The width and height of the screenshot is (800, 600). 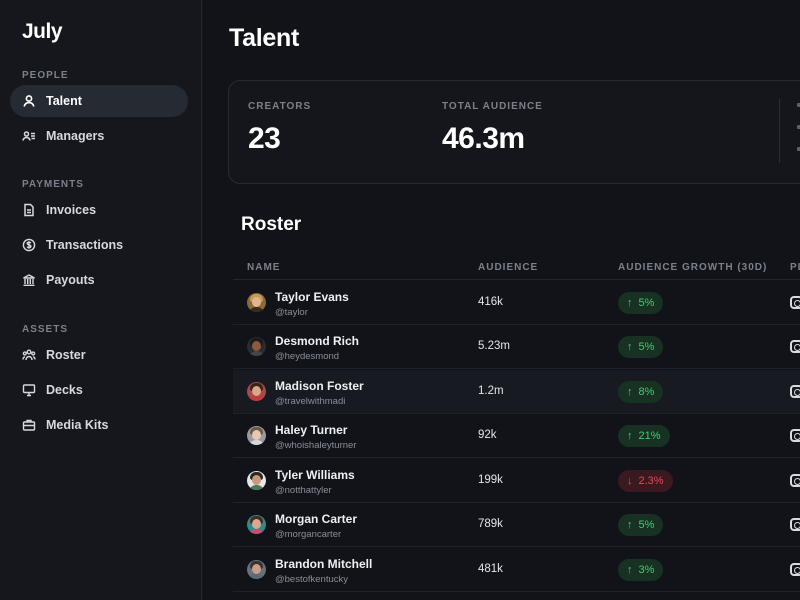 I want to click on growth-value: 2.3%, so click(x=651, y=481).